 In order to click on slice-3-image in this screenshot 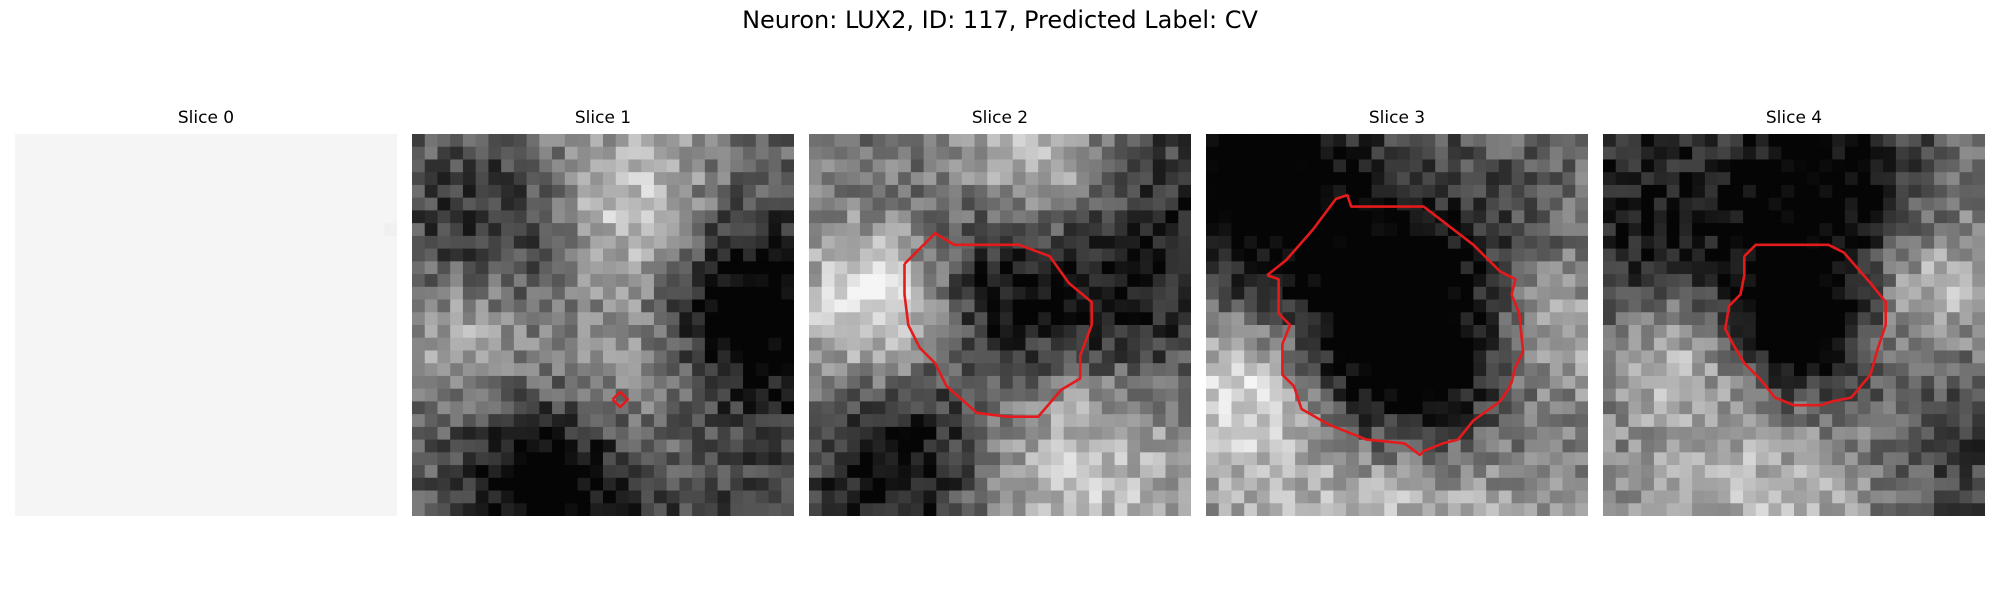, I will do `click(1397, 325)`.